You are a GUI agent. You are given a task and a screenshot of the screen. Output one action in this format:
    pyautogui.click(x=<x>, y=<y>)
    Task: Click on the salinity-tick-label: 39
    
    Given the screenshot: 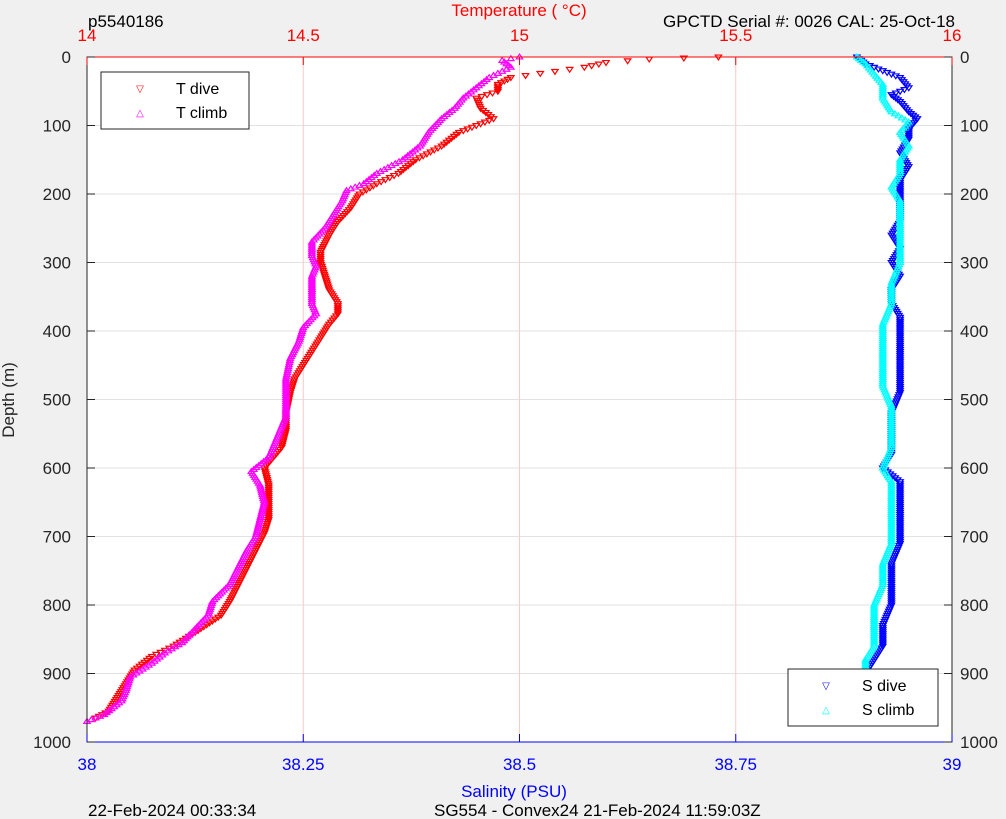 What is the action you would take?
    pyautogui.click(x=952, y=764)
    